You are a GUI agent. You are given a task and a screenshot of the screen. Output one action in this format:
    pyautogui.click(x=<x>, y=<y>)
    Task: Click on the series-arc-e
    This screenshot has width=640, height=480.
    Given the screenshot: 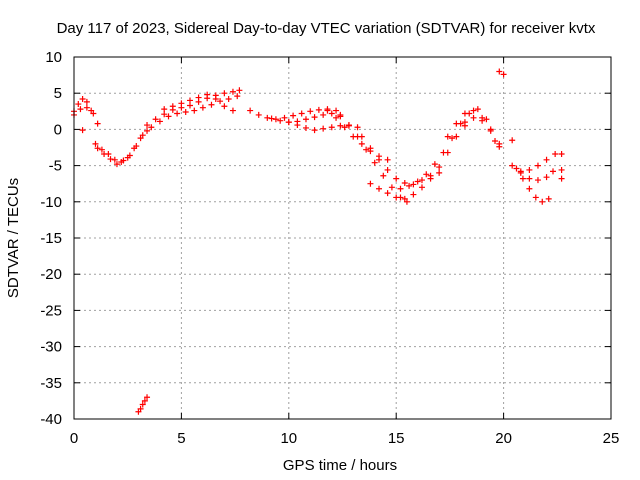 What is the action you would take?
    pyautogui.click(x=193, y=108)
    